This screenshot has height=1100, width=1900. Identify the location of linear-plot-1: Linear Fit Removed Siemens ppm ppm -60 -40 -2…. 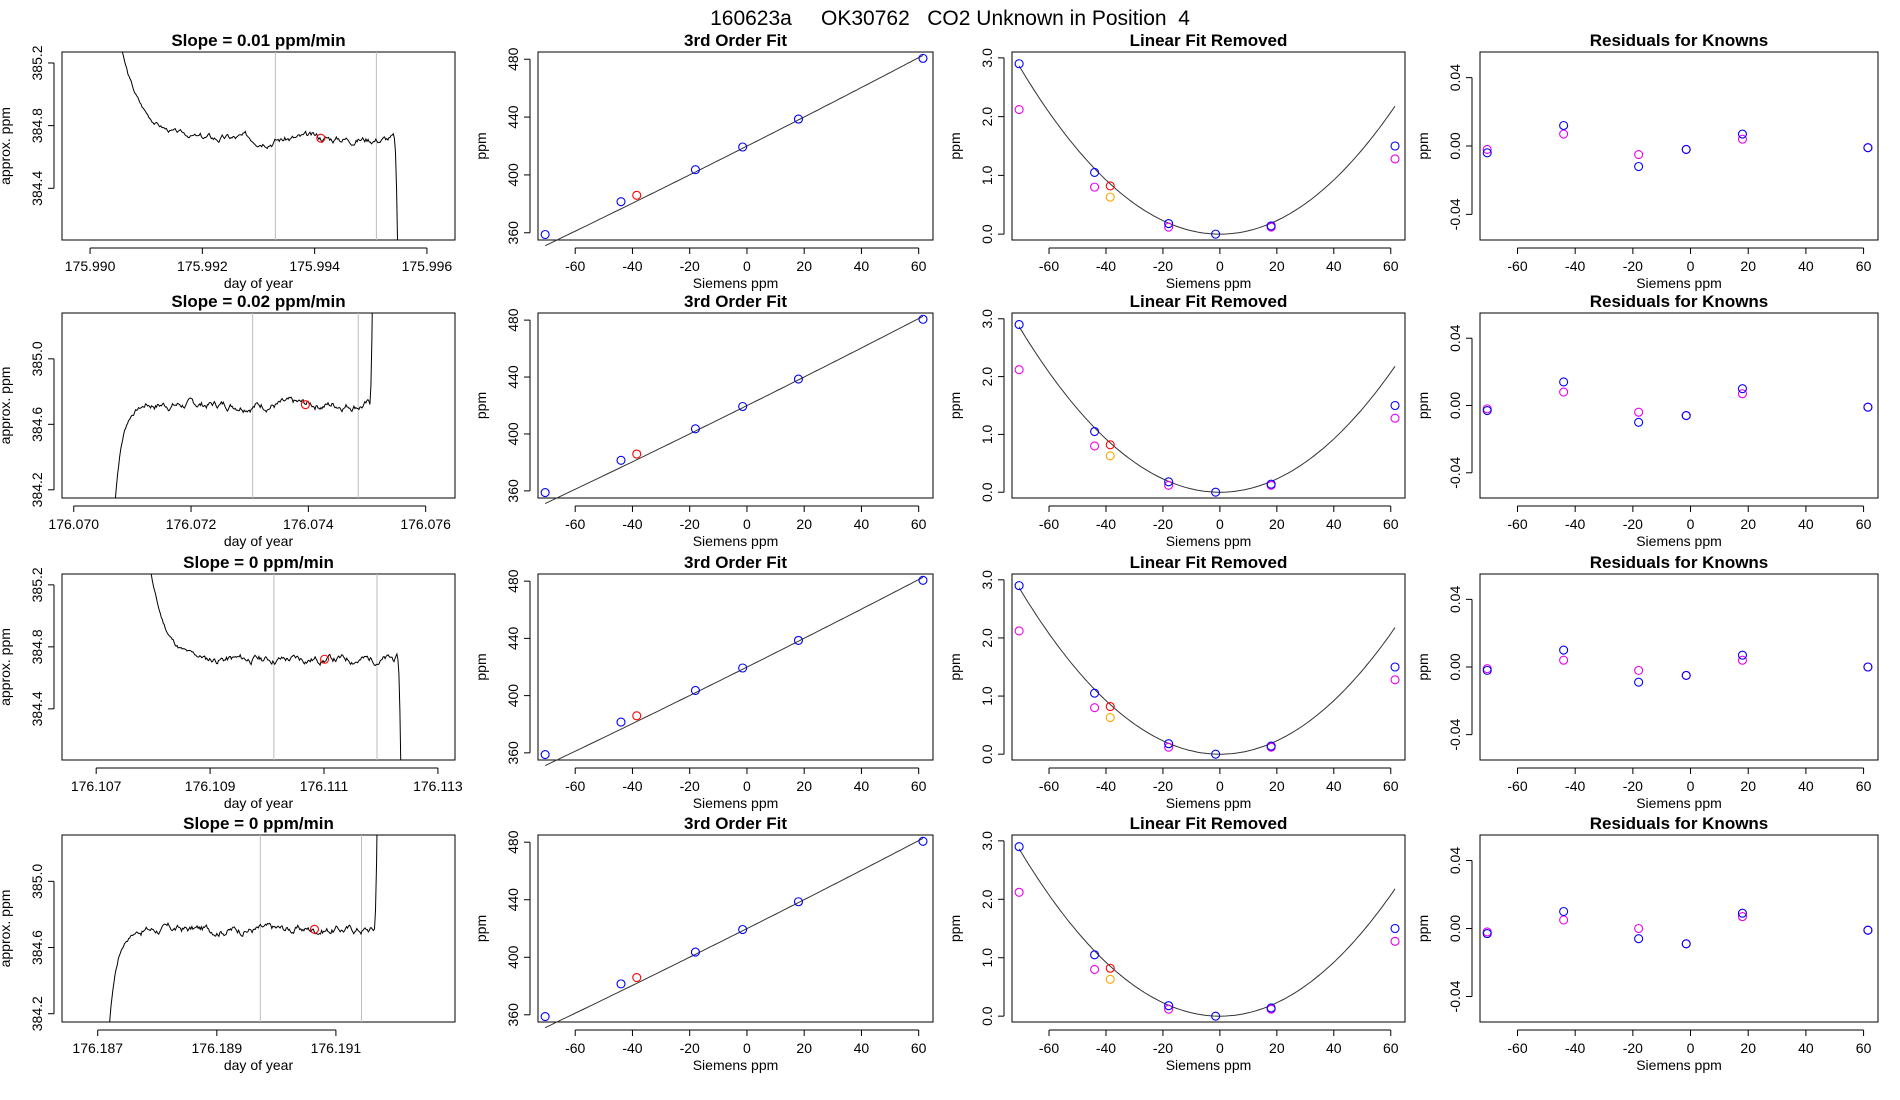
(1176, 161).